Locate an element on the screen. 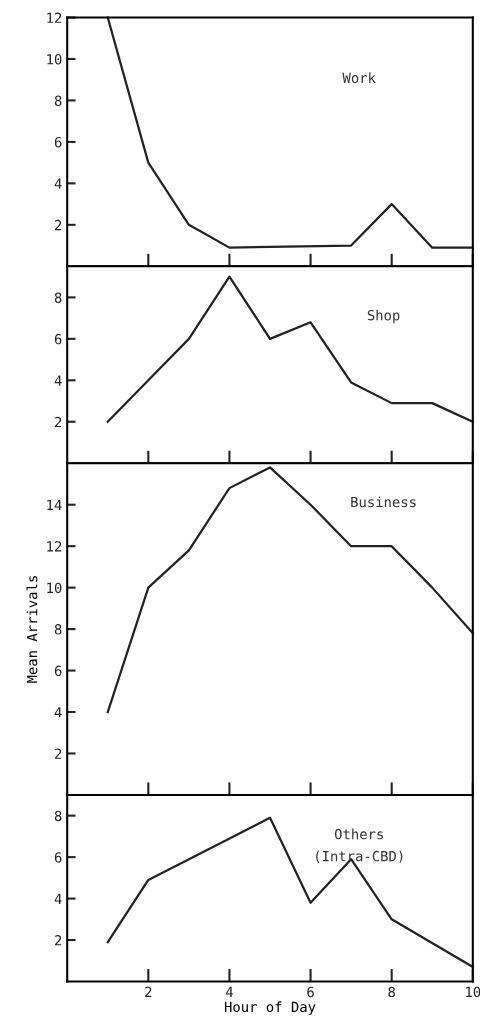 The height and width of the screenshot is (1031, 480). y-tick-label: 14 is located at coordinates (54, 505).